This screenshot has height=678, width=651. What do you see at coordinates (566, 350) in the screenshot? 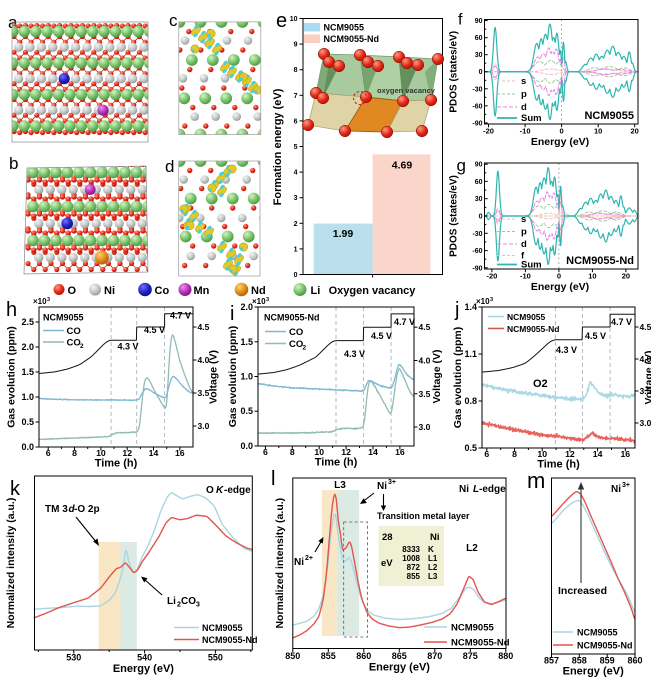
I see `svg-text: 4.3 V` at bounding box center [566, 350].